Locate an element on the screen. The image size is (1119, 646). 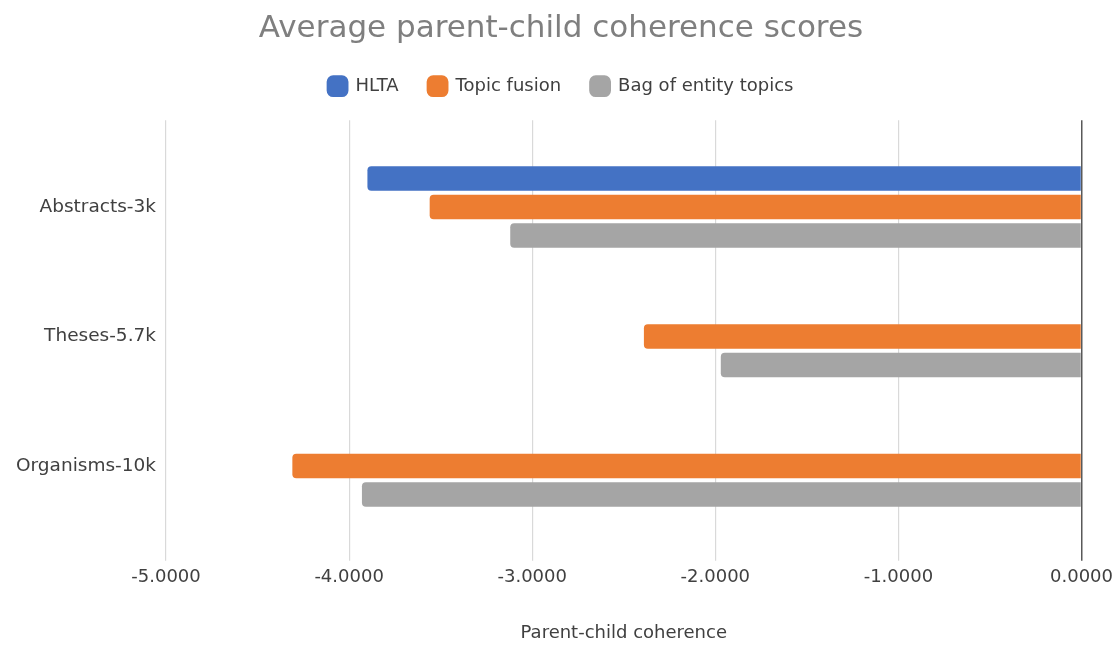
y-tick-label: Abstracts-3k is located at coordinates (98, 205).